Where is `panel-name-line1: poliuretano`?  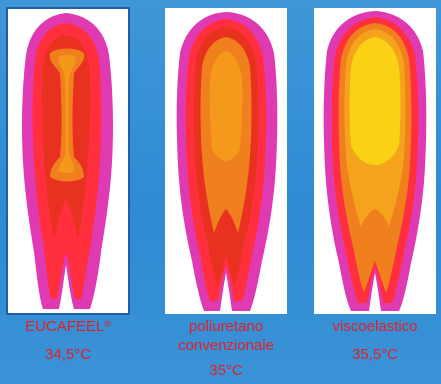
panel-name-line1: poliuretano is located at coordinates (226, 326).